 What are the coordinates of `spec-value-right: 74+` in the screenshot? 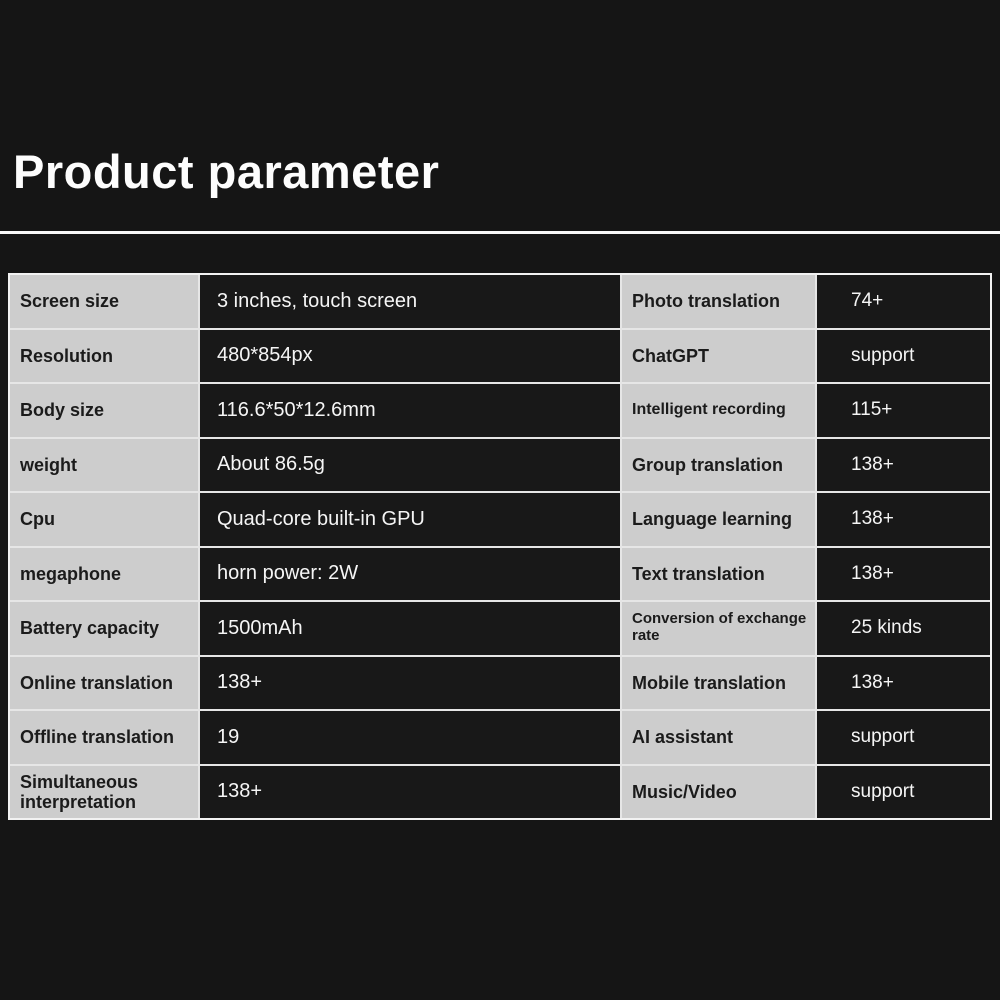 It's located at (903, 301).